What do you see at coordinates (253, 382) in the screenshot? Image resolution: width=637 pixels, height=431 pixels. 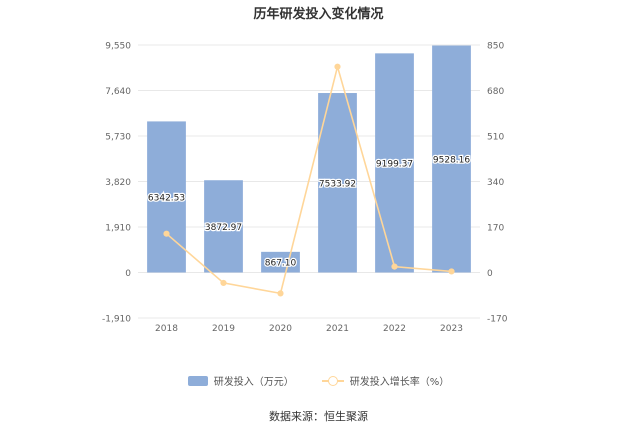 I see `legend-bar-label: 研发投入（万元）` at bounding box center [253, 382].